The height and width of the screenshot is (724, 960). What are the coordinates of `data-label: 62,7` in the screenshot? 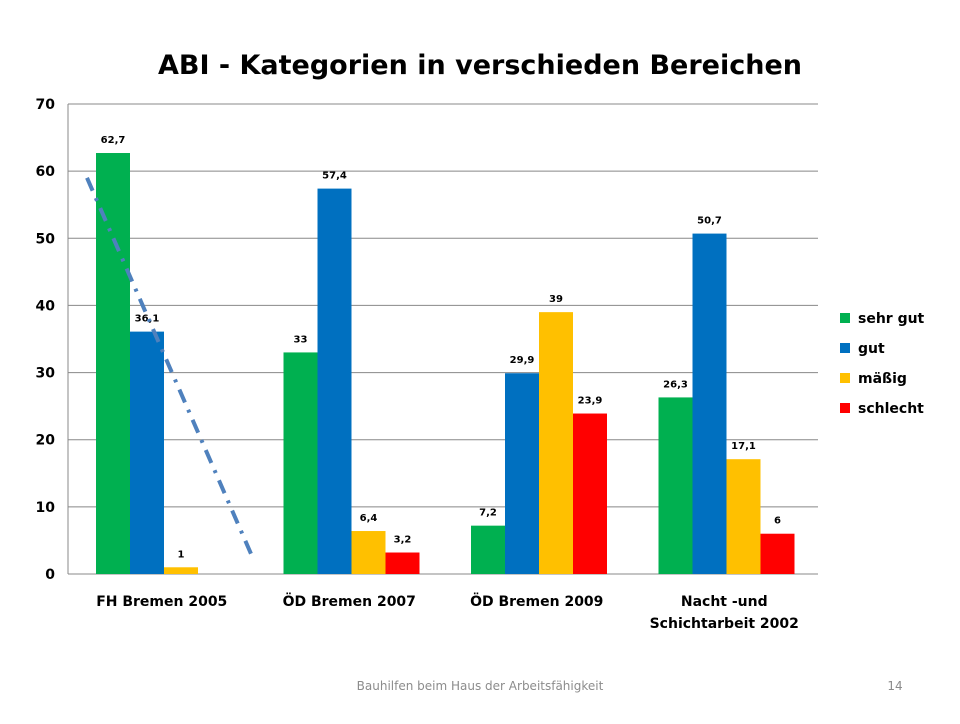 It's located at (113, 140).